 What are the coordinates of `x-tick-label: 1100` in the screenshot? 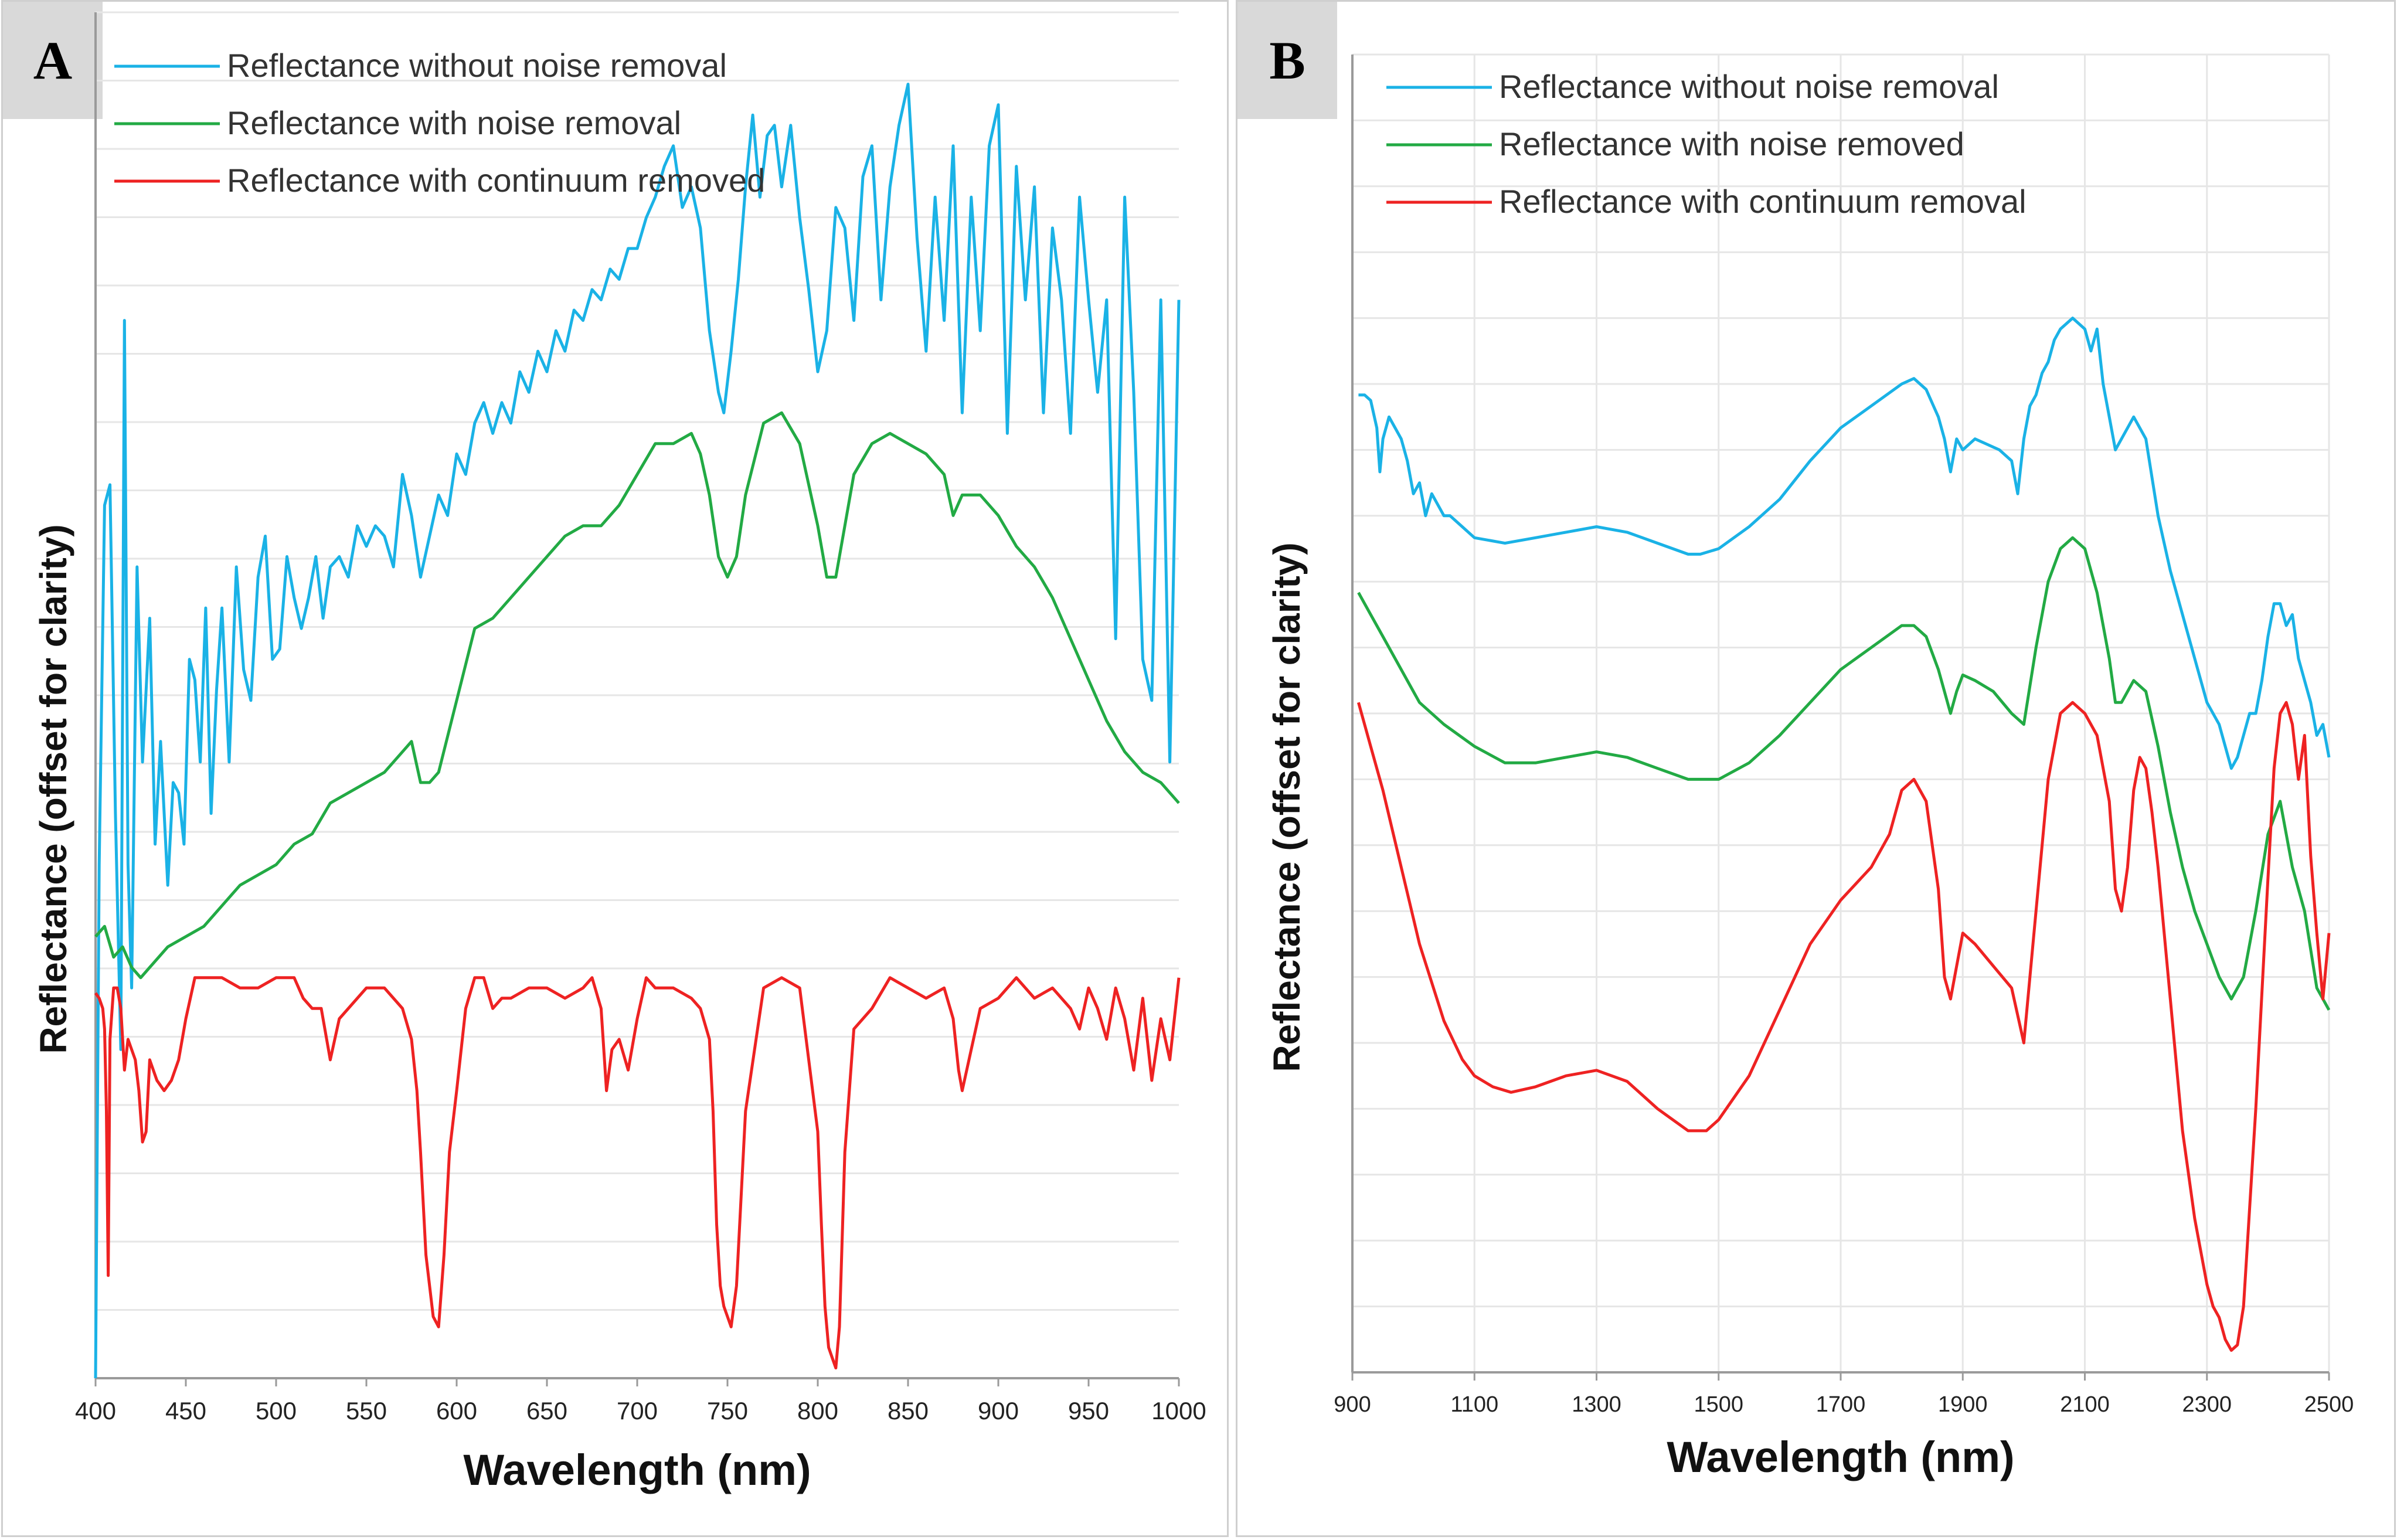 It's located at (1474, 1404).